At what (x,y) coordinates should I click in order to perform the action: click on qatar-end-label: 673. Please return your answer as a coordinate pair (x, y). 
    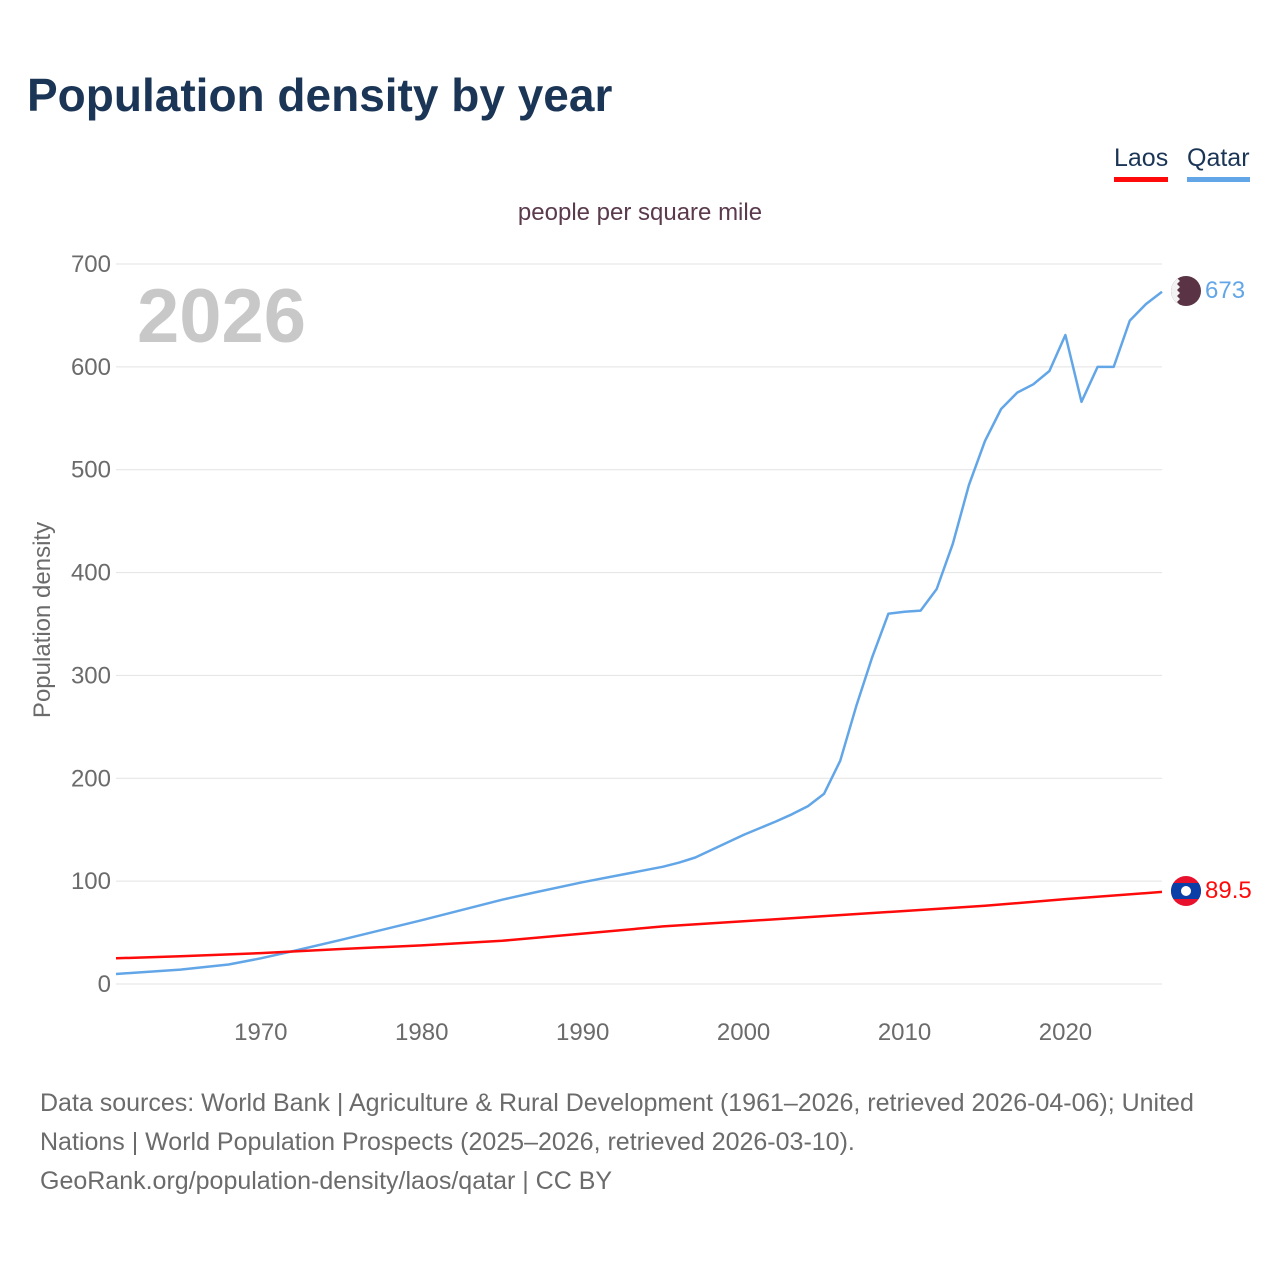
    Looking at the image, I should click on (1225, 290).